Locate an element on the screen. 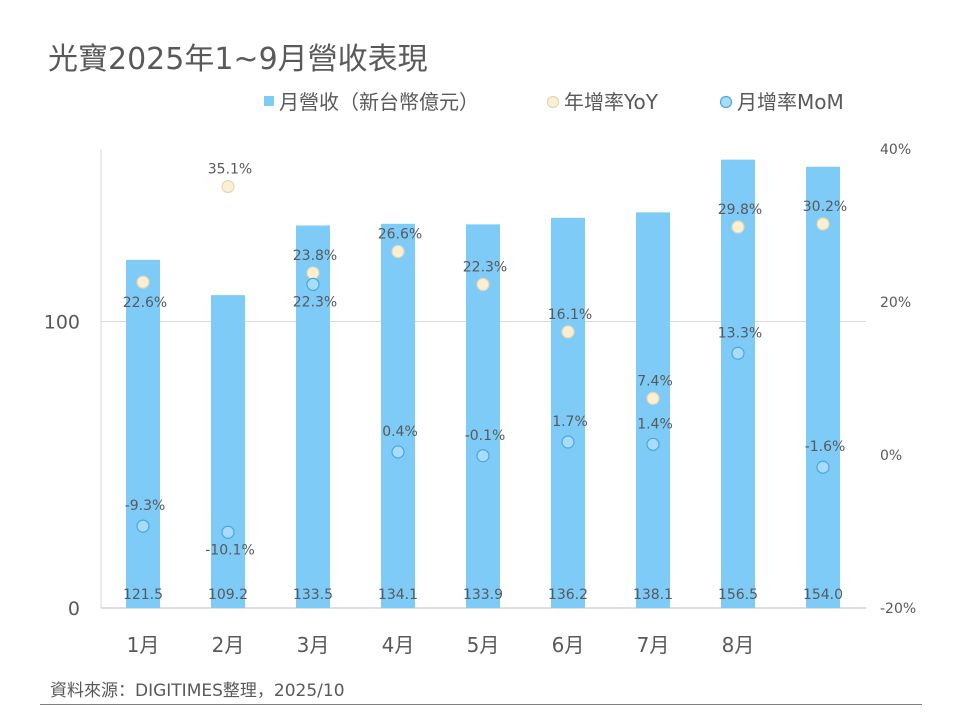 This screenshot has height=720, width=960. yoy-value-label: 23.8% is located at coordinates (315, 256).